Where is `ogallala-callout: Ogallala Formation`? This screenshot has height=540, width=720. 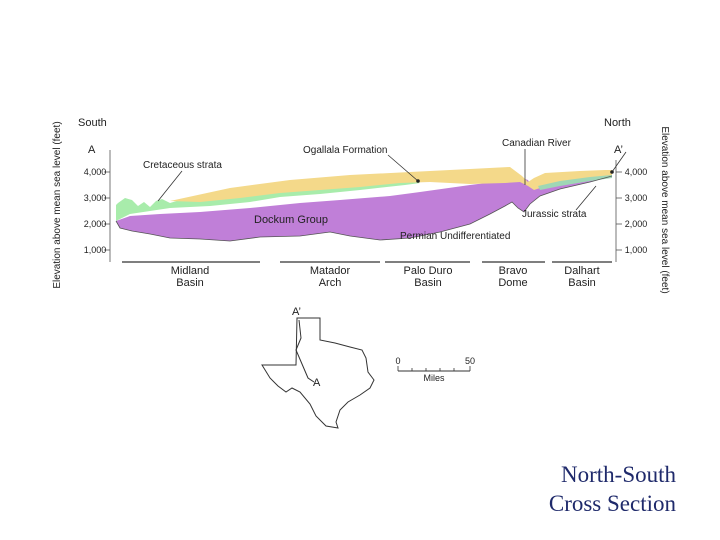
ogallala-callout: Ogallala Formation is located at coordinates (361, 164).